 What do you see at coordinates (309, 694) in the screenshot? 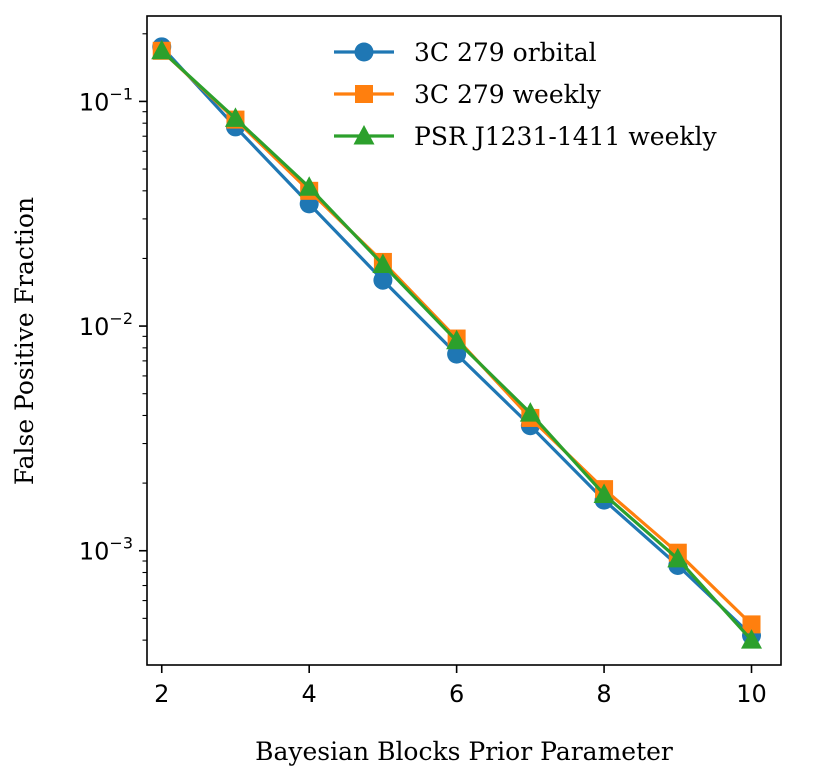
I see `x-tick-label: 4` at bounding box center [309, 694].